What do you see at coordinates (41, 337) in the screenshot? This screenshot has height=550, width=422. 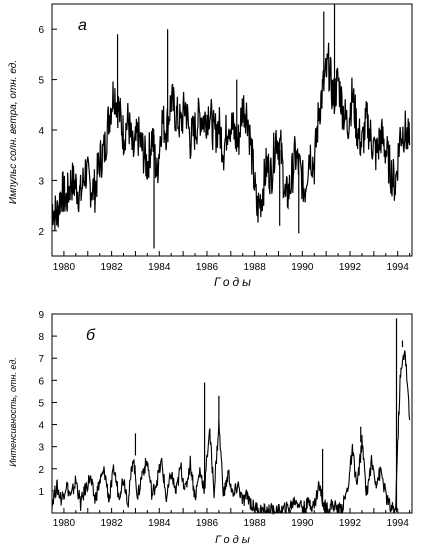 I see `y-tick-label: 8` at bounding box center [41, 337].